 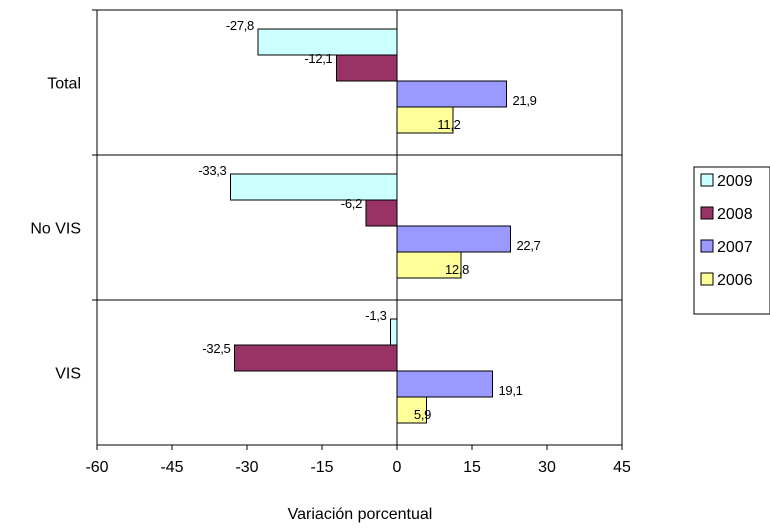 I want to click on bar-2006-vis, so click(x=411, y=410).